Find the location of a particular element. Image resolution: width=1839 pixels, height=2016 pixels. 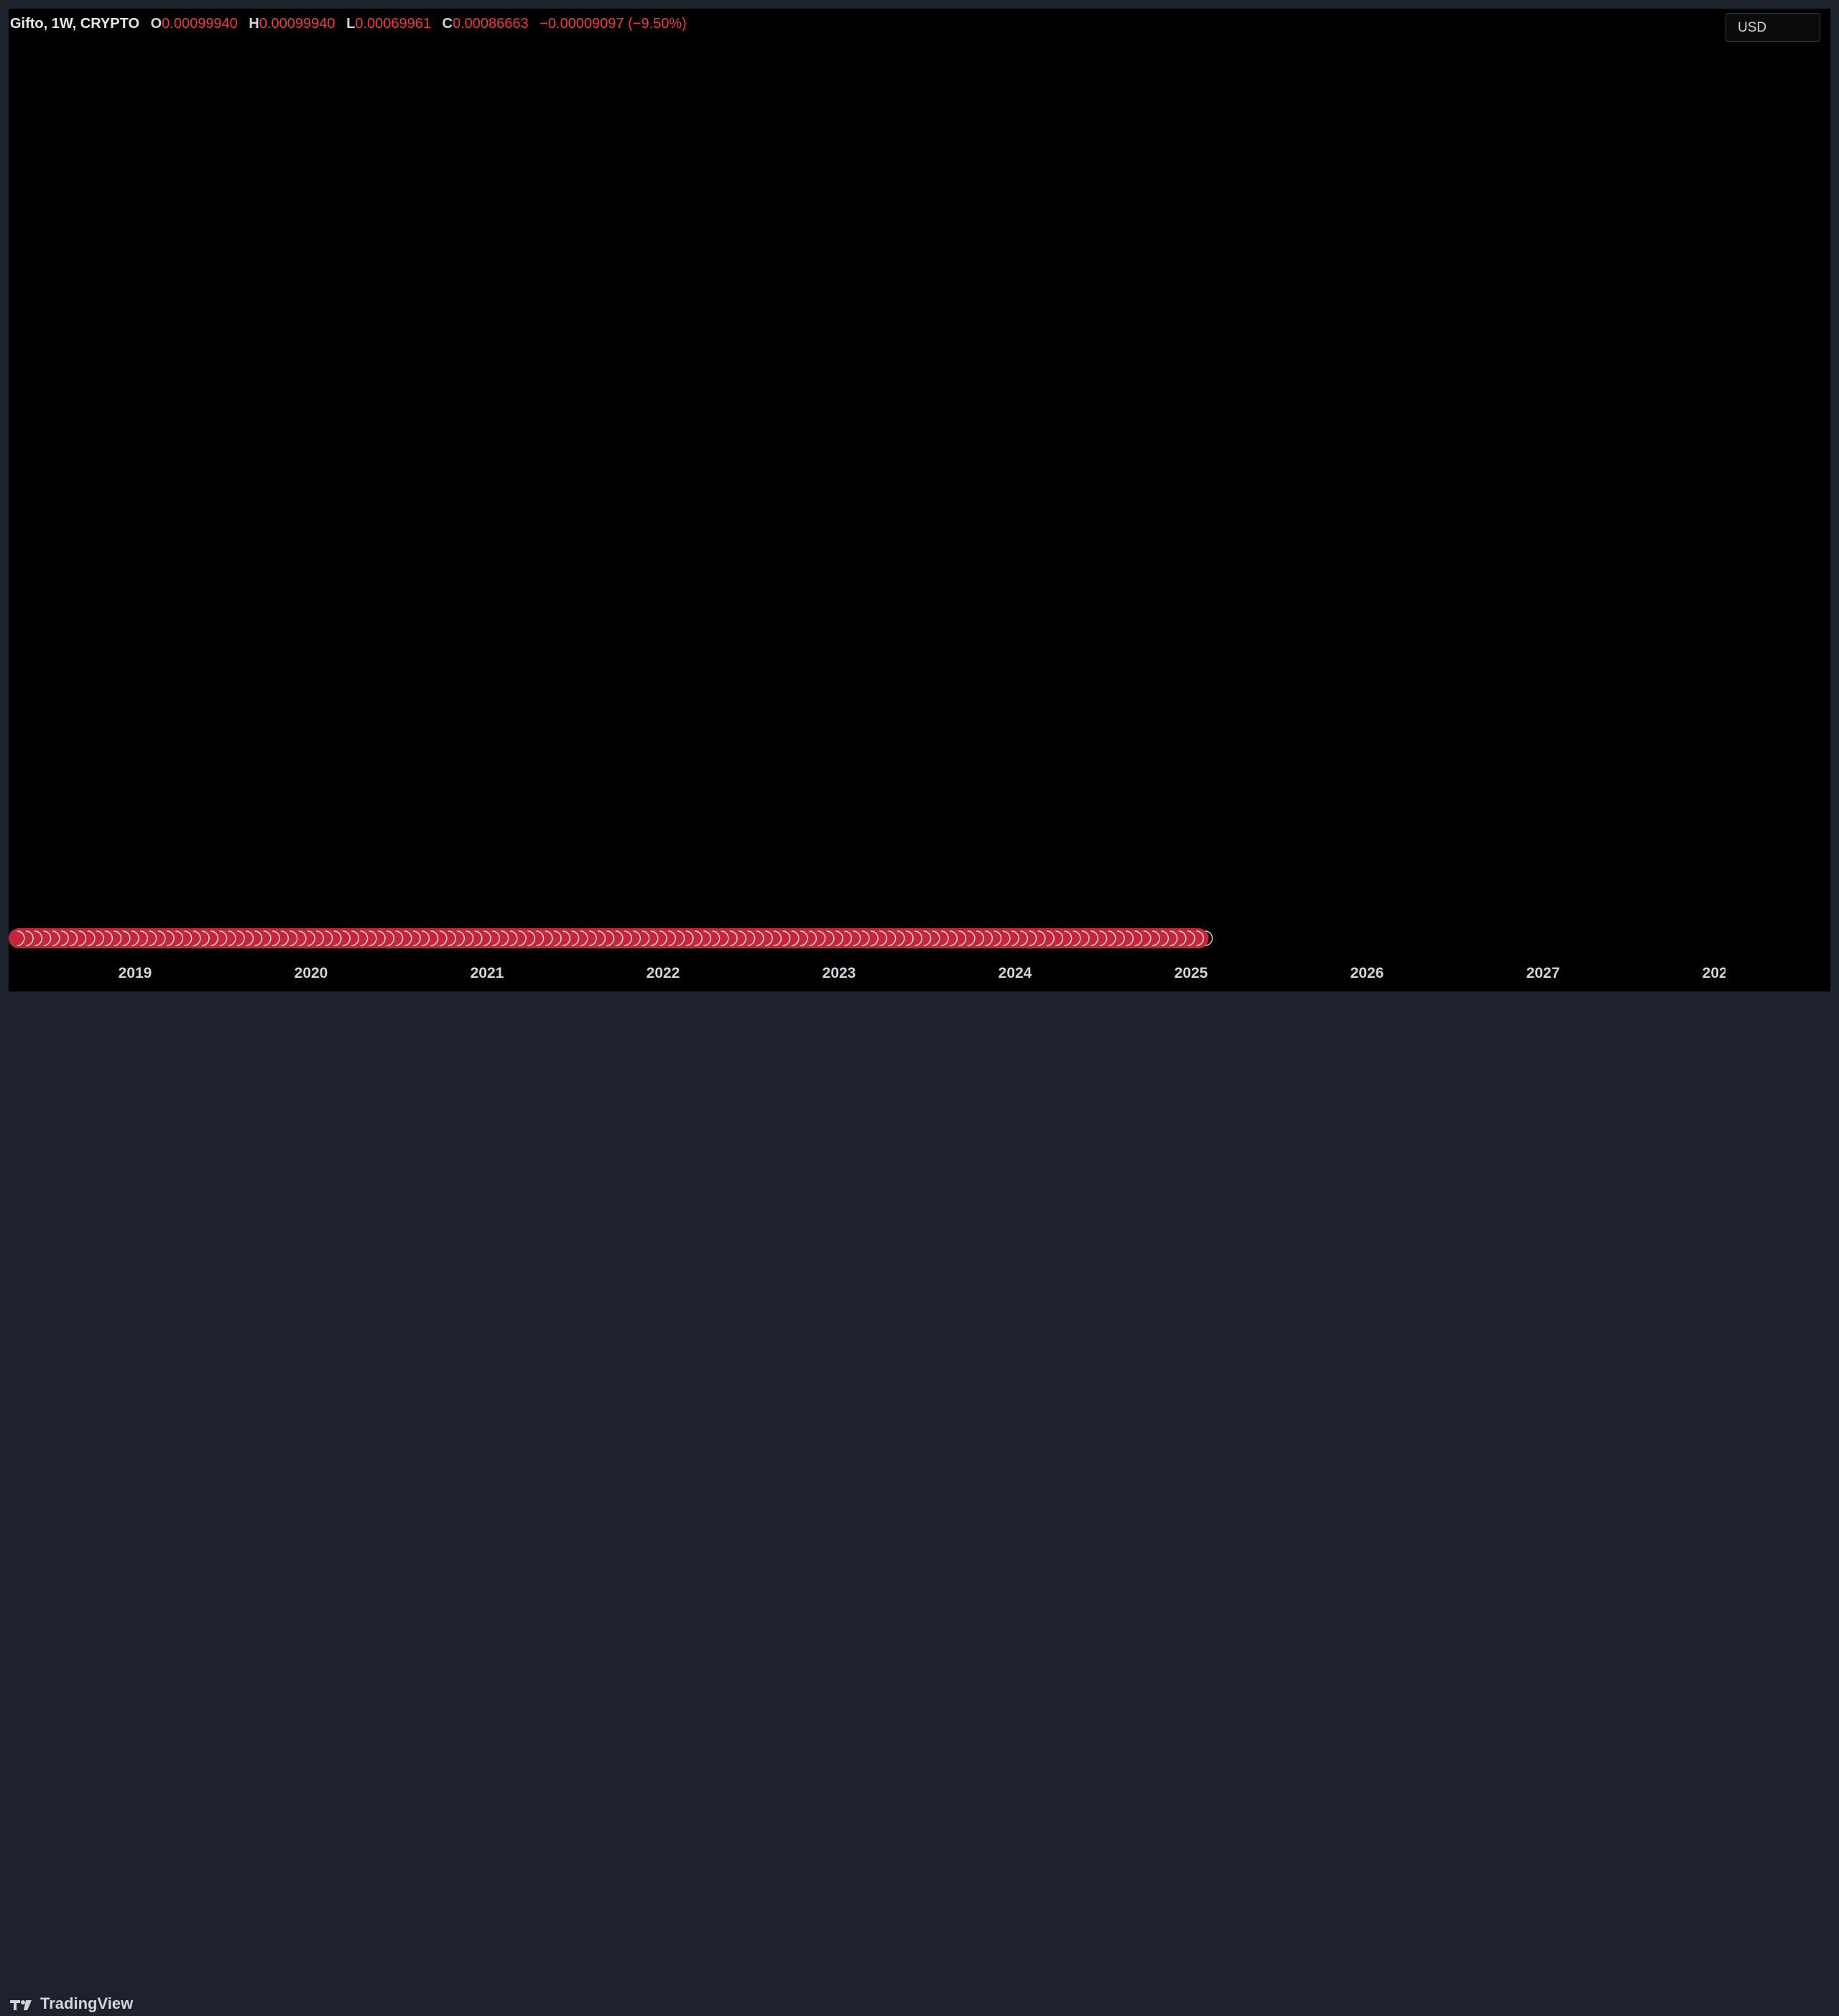

close-label: C is located at coordinates (448, 24).